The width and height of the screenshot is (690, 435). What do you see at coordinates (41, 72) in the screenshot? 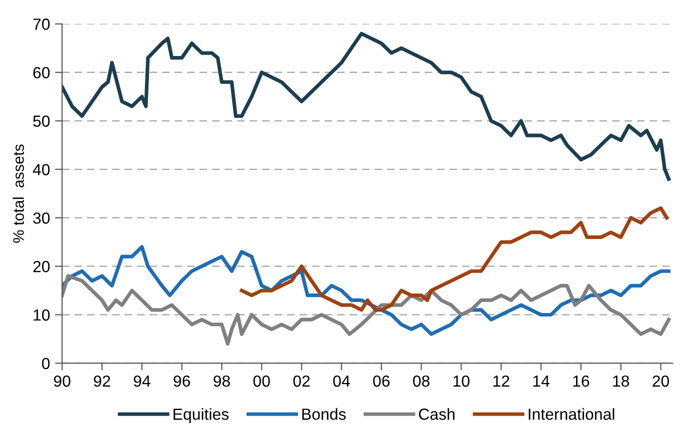
I see `y-tick-label: 60` at bounding box center [41, 72].